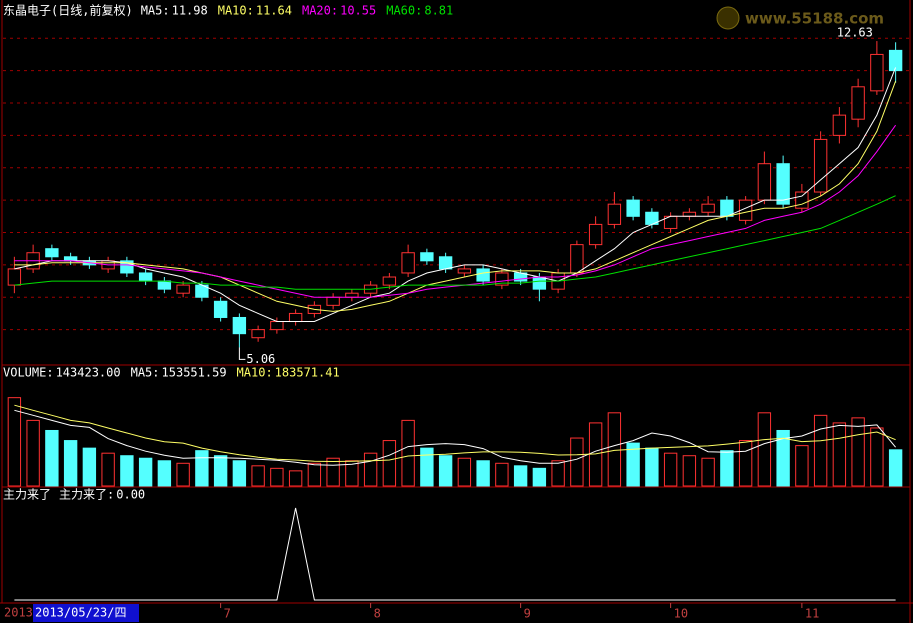  What do you see at coordinates (527, 614) in the screenshot?
I see `x-tick-label: 9` at bounding box center [527, 614].